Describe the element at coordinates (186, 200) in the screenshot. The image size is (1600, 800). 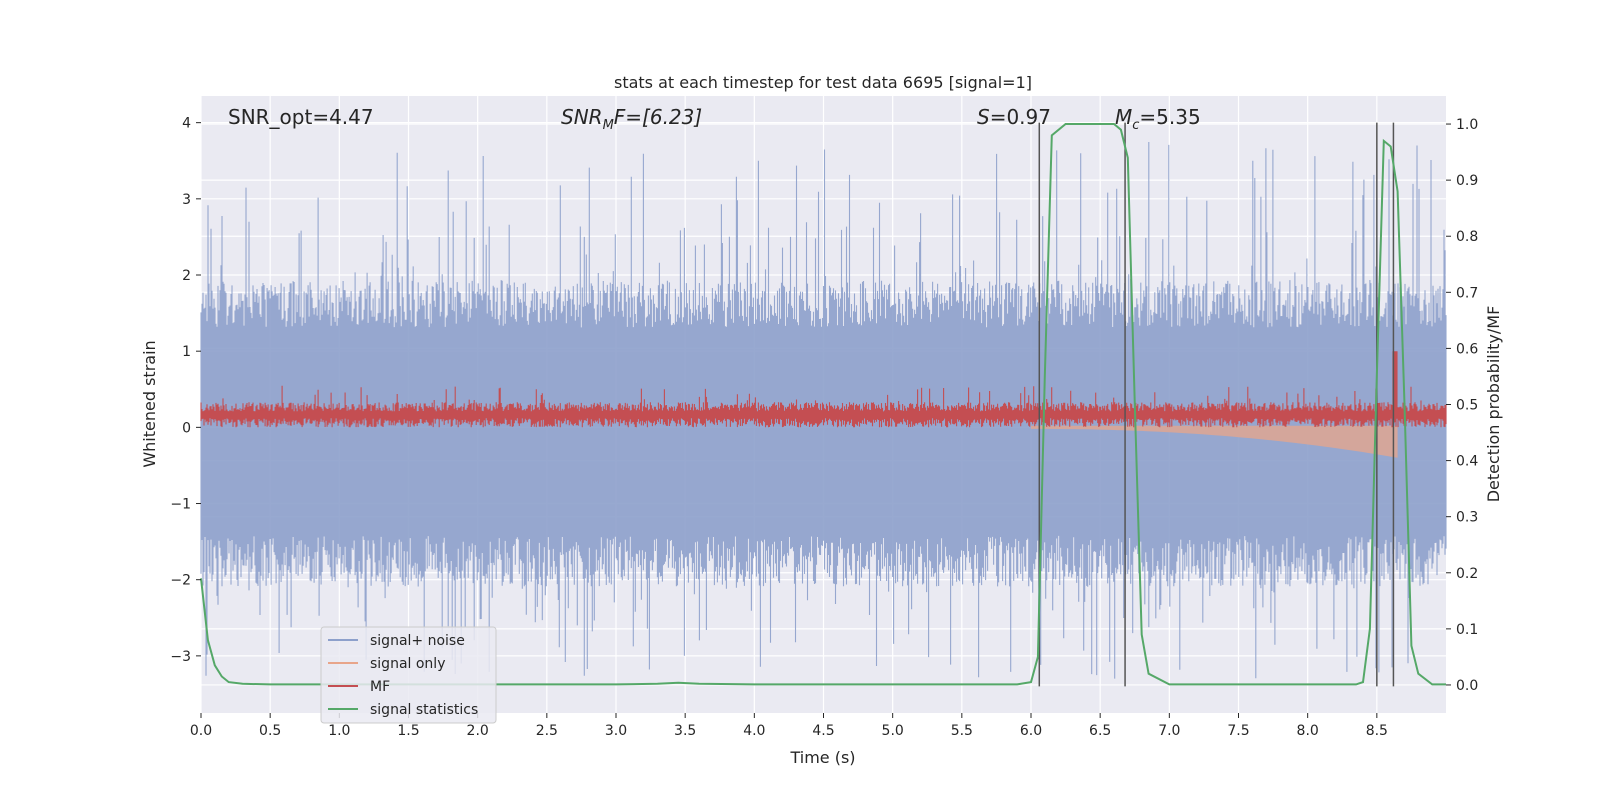
I see `y-left-tick-label: 3` at that location.